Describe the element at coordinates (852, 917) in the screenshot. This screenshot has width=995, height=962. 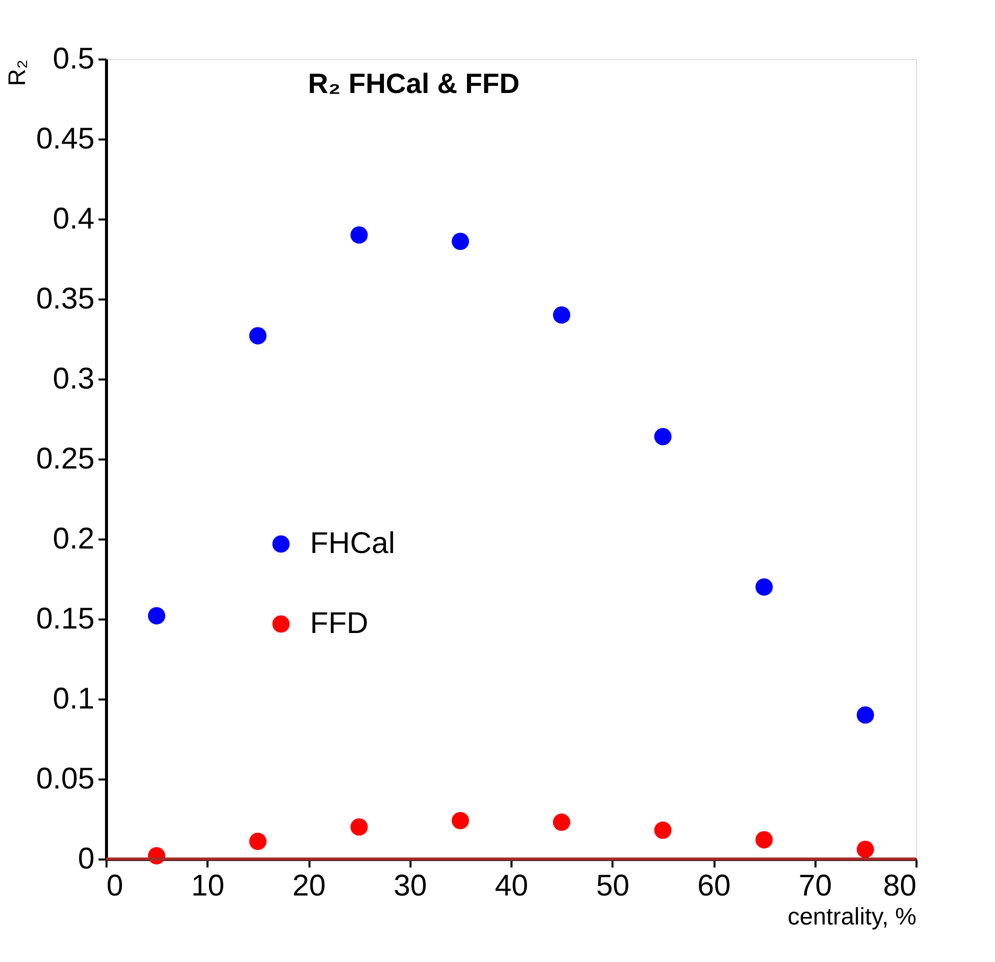
I see `x-axis-title: centrality, %` at that location.